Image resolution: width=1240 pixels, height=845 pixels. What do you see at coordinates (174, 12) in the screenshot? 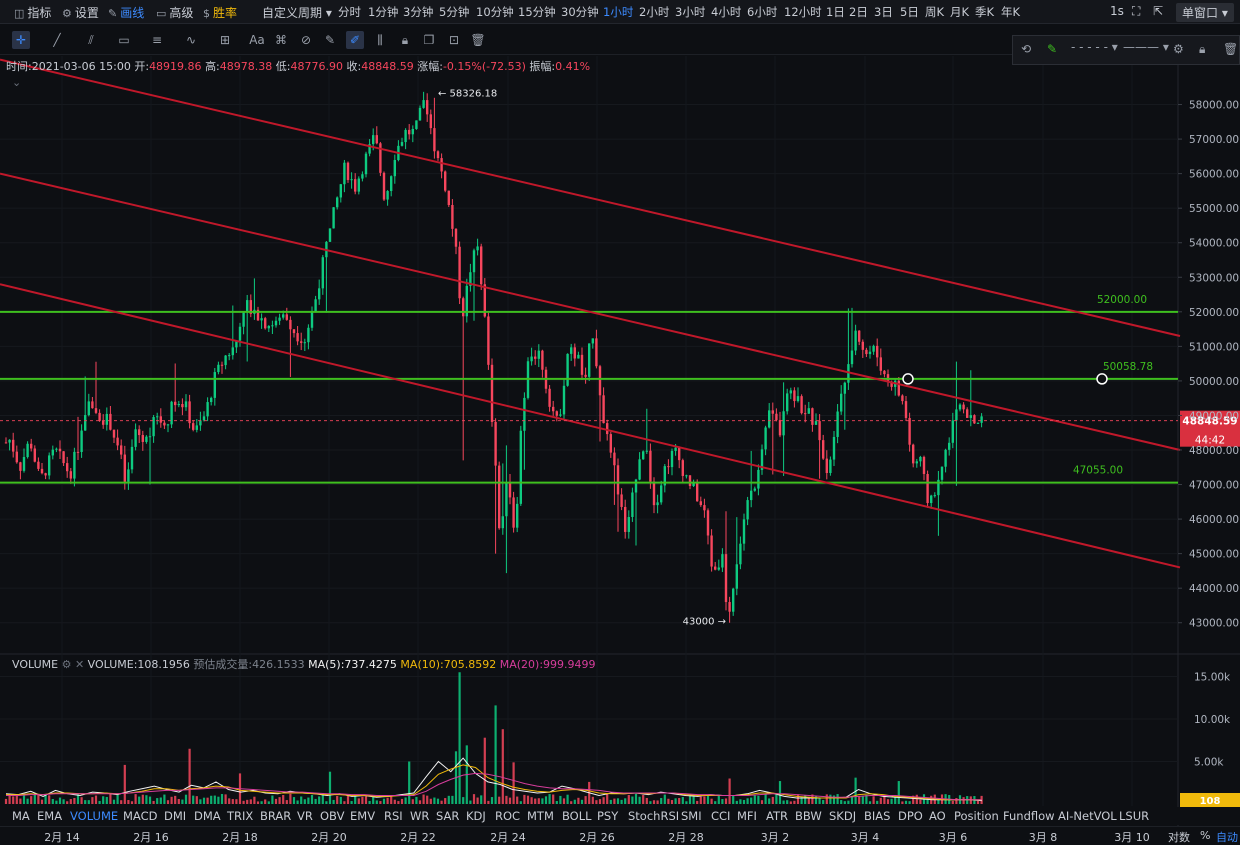
I see `menu-window: ▭ 高级` at bounding box center [174, 12].